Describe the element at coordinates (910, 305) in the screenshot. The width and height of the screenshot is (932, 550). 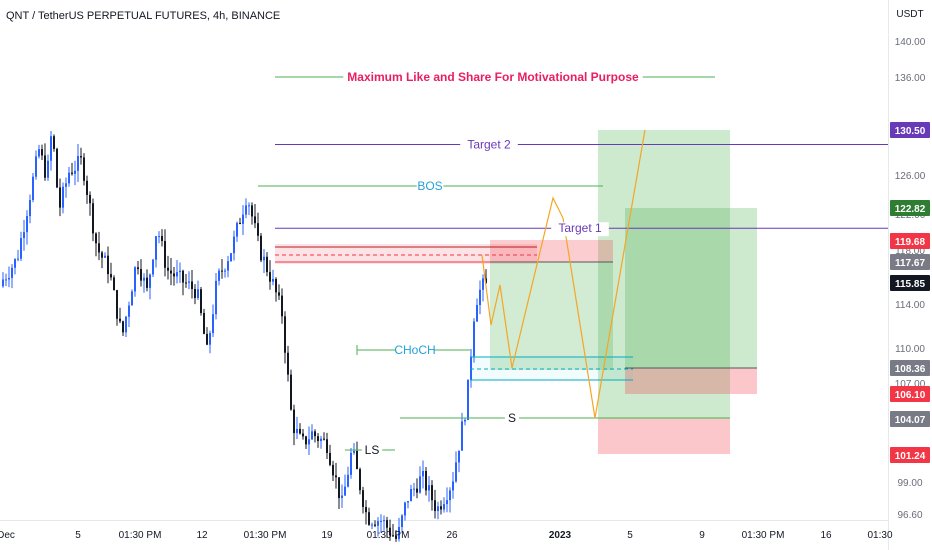
I see `y-tick-label: 114.00` at that location.